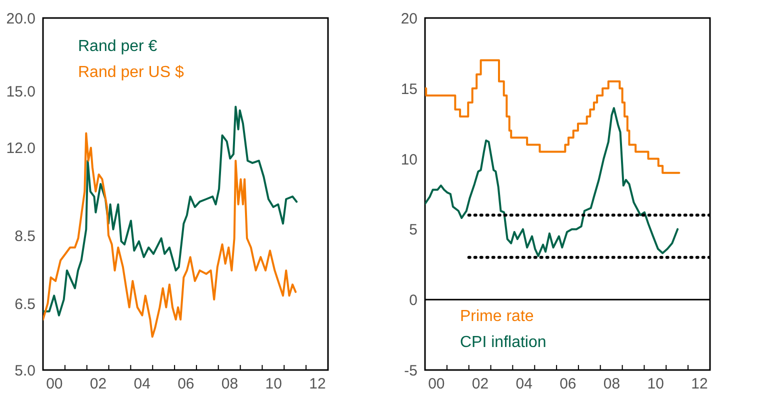 This screenshot has height=406, width=769. I want to click on y-tick-label: 15.0, so click(21, 92).